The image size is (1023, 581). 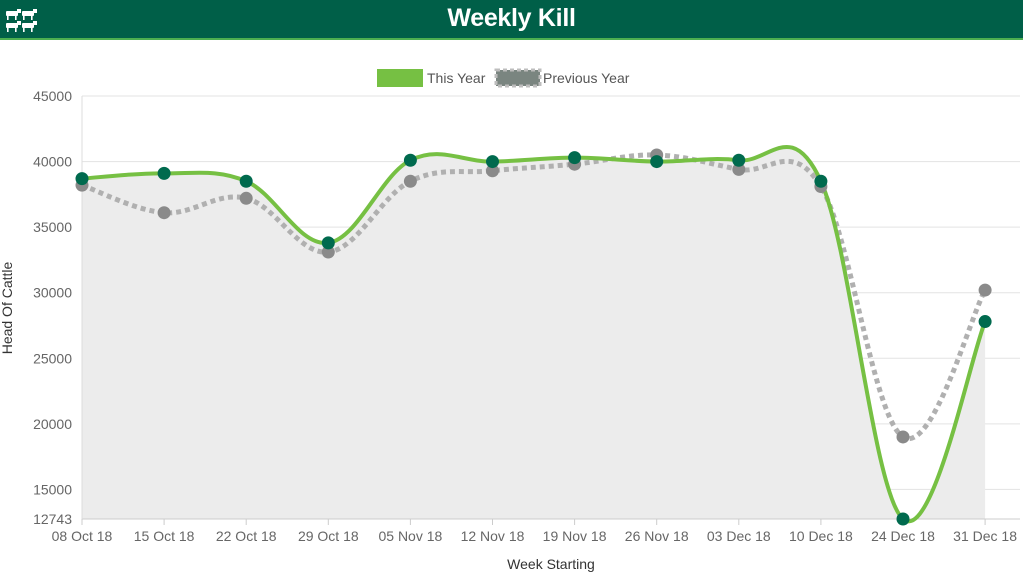 I want to click on legend-swatch-this-year, so click(x=400, y=78).